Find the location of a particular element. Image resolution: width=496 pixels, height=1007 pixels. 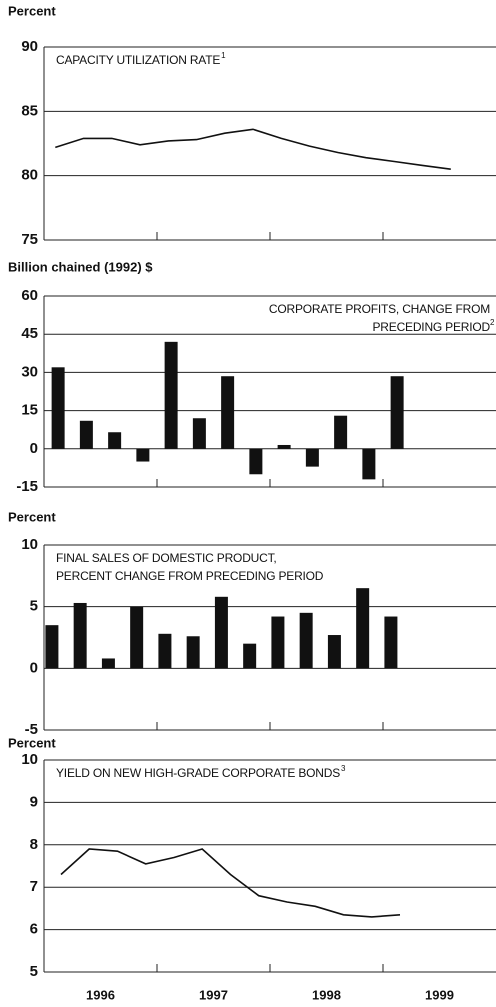

y-tick-label: 60 is located at coordinates (29, 295).